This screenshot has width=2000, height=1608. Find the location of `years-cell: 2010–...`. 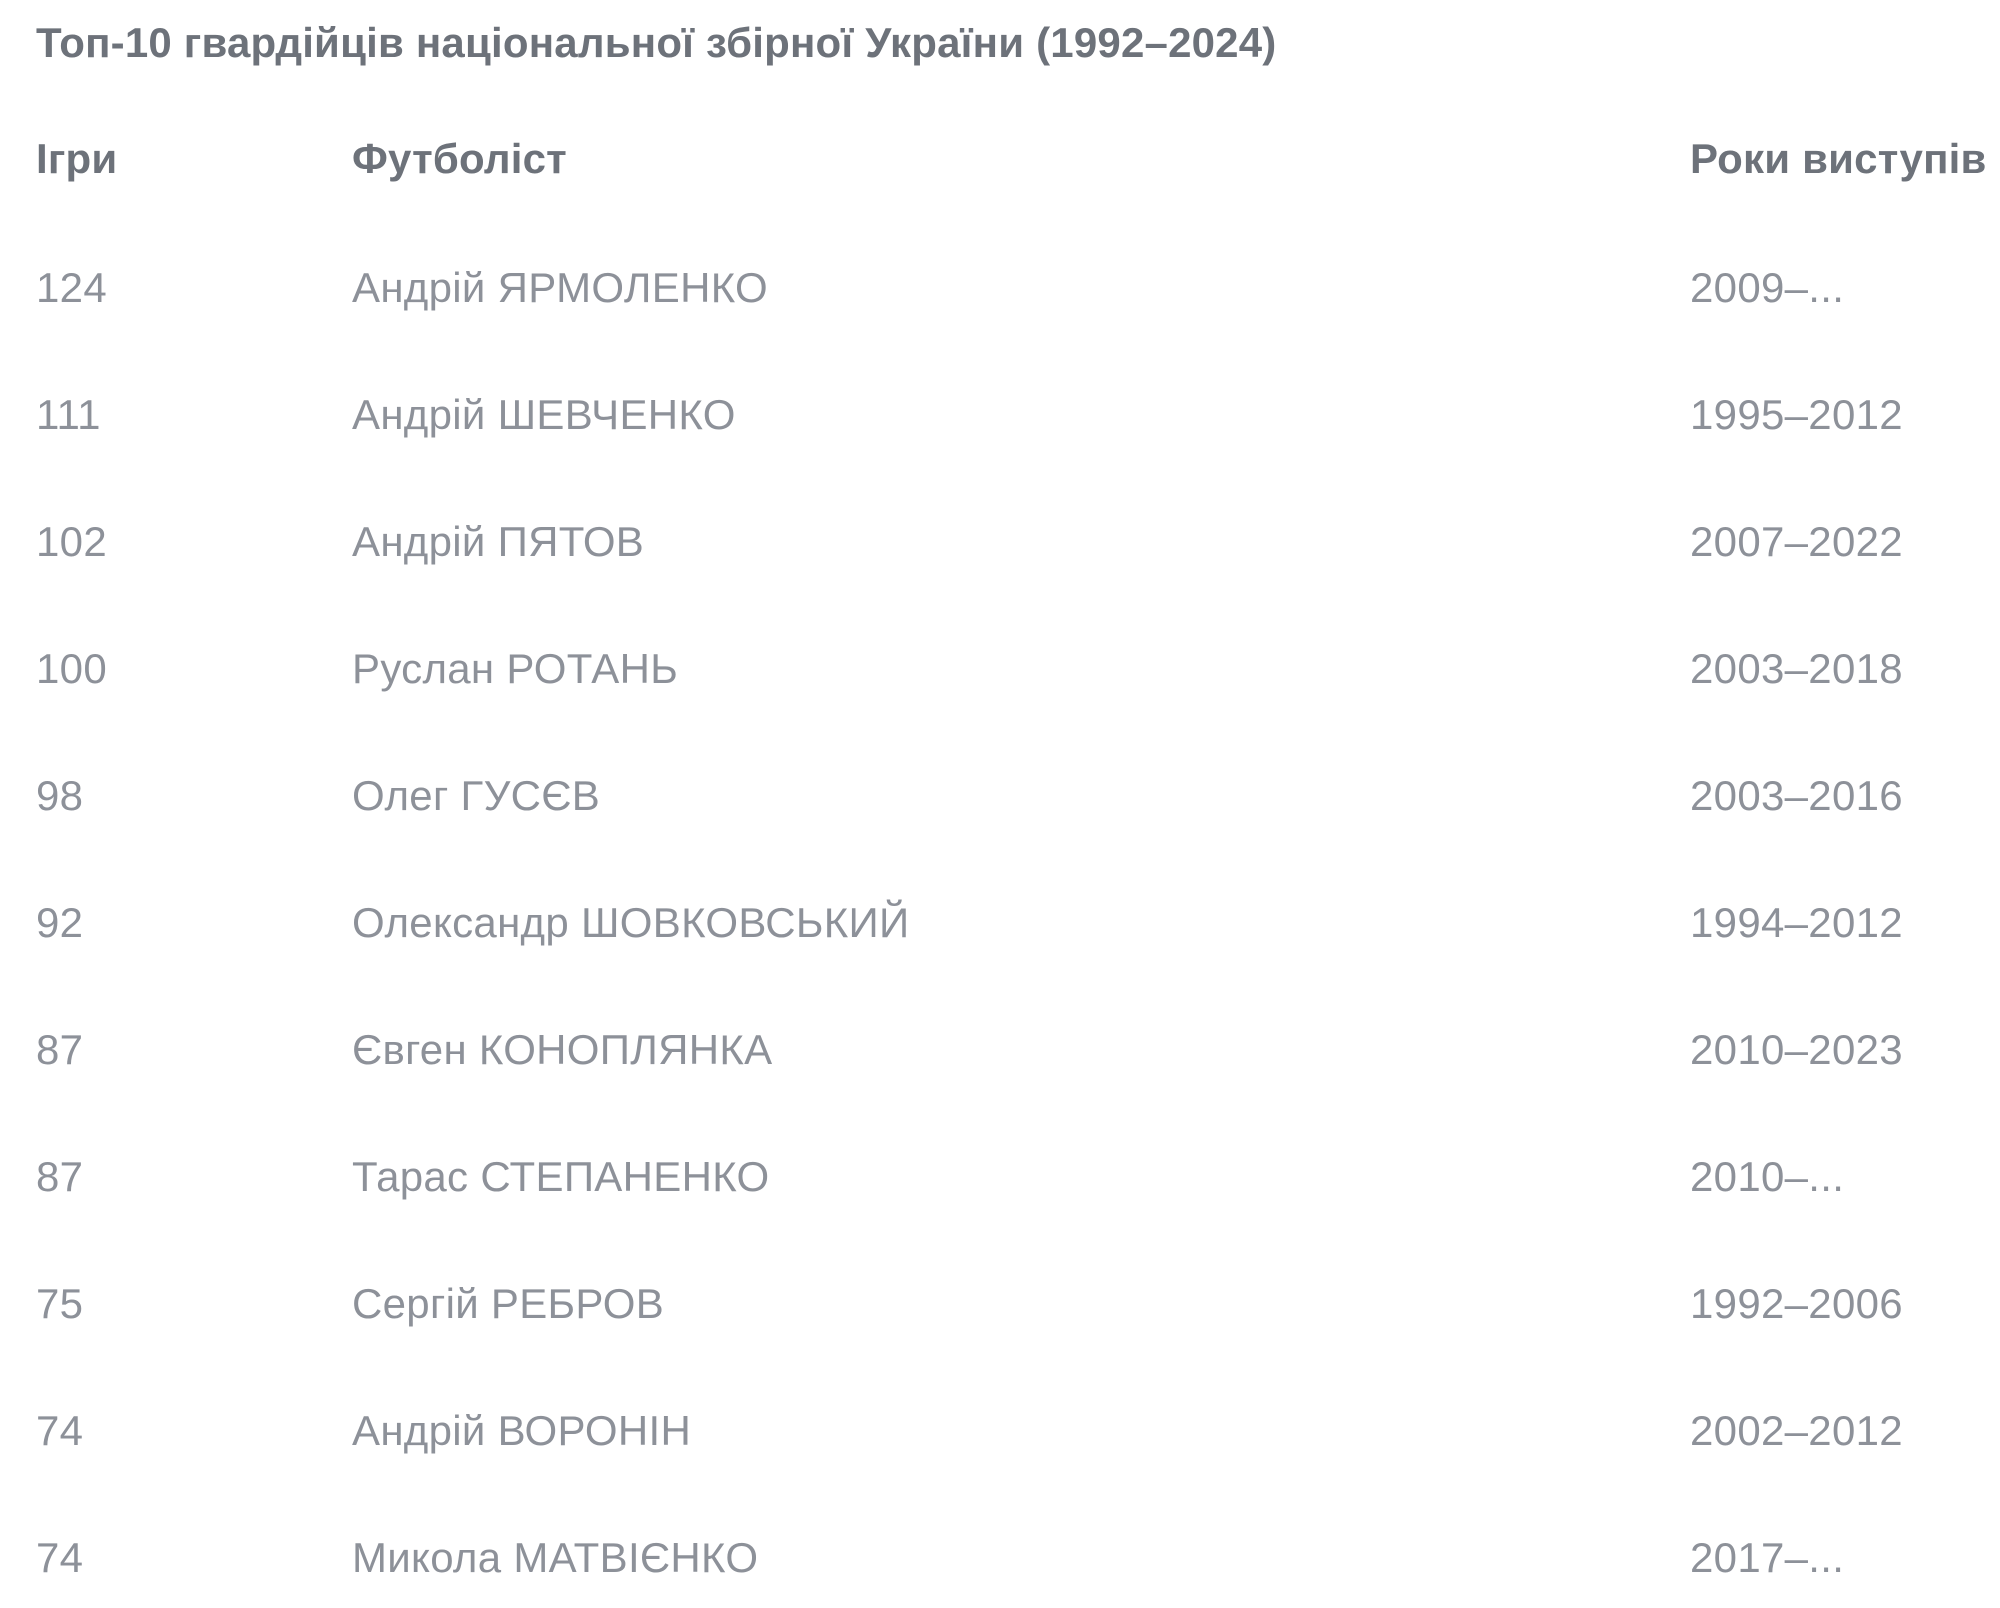

years-cell: 2010–... is located at coordinates (1767, 1176).